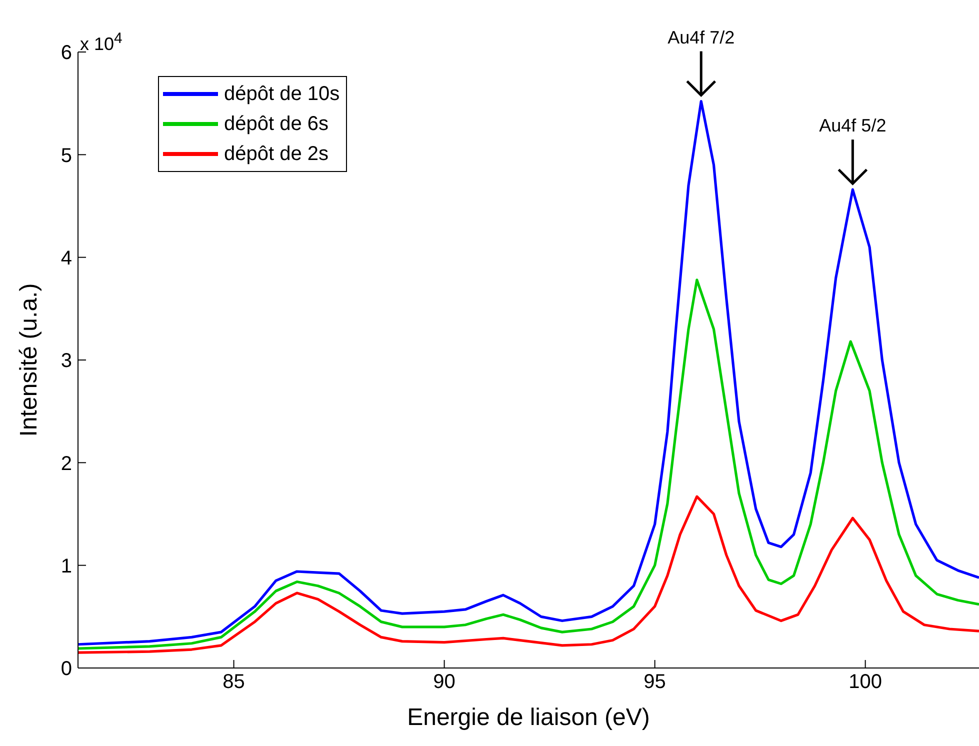 The width and height of the screenshot is (979, 746). I want to click on legend-label: dépôt de 10s, so click(282, 94).